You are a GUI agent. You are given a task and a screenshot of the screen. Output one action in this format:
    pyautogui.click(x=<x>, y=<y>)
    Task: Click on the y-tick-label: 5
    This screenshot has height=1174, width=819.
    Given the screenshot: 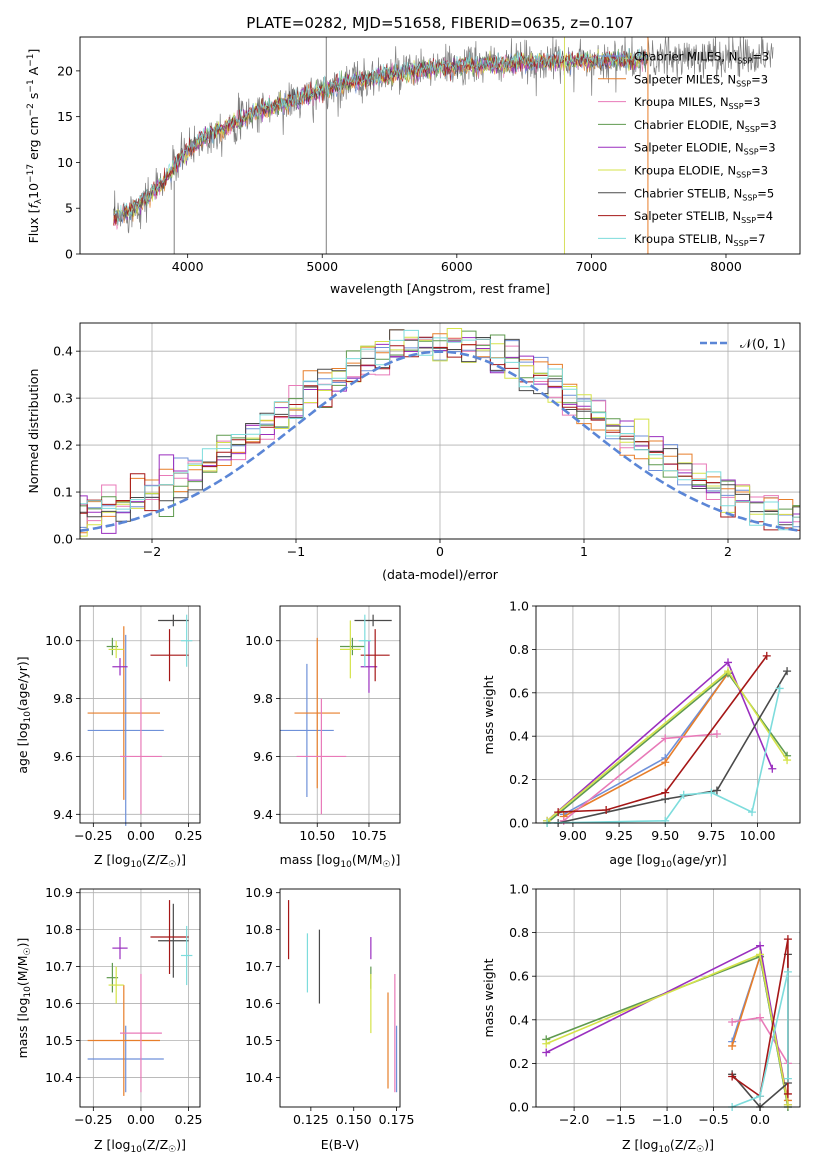 What is the action you would take?
    pyautogui.click(x=69, y=208)
    